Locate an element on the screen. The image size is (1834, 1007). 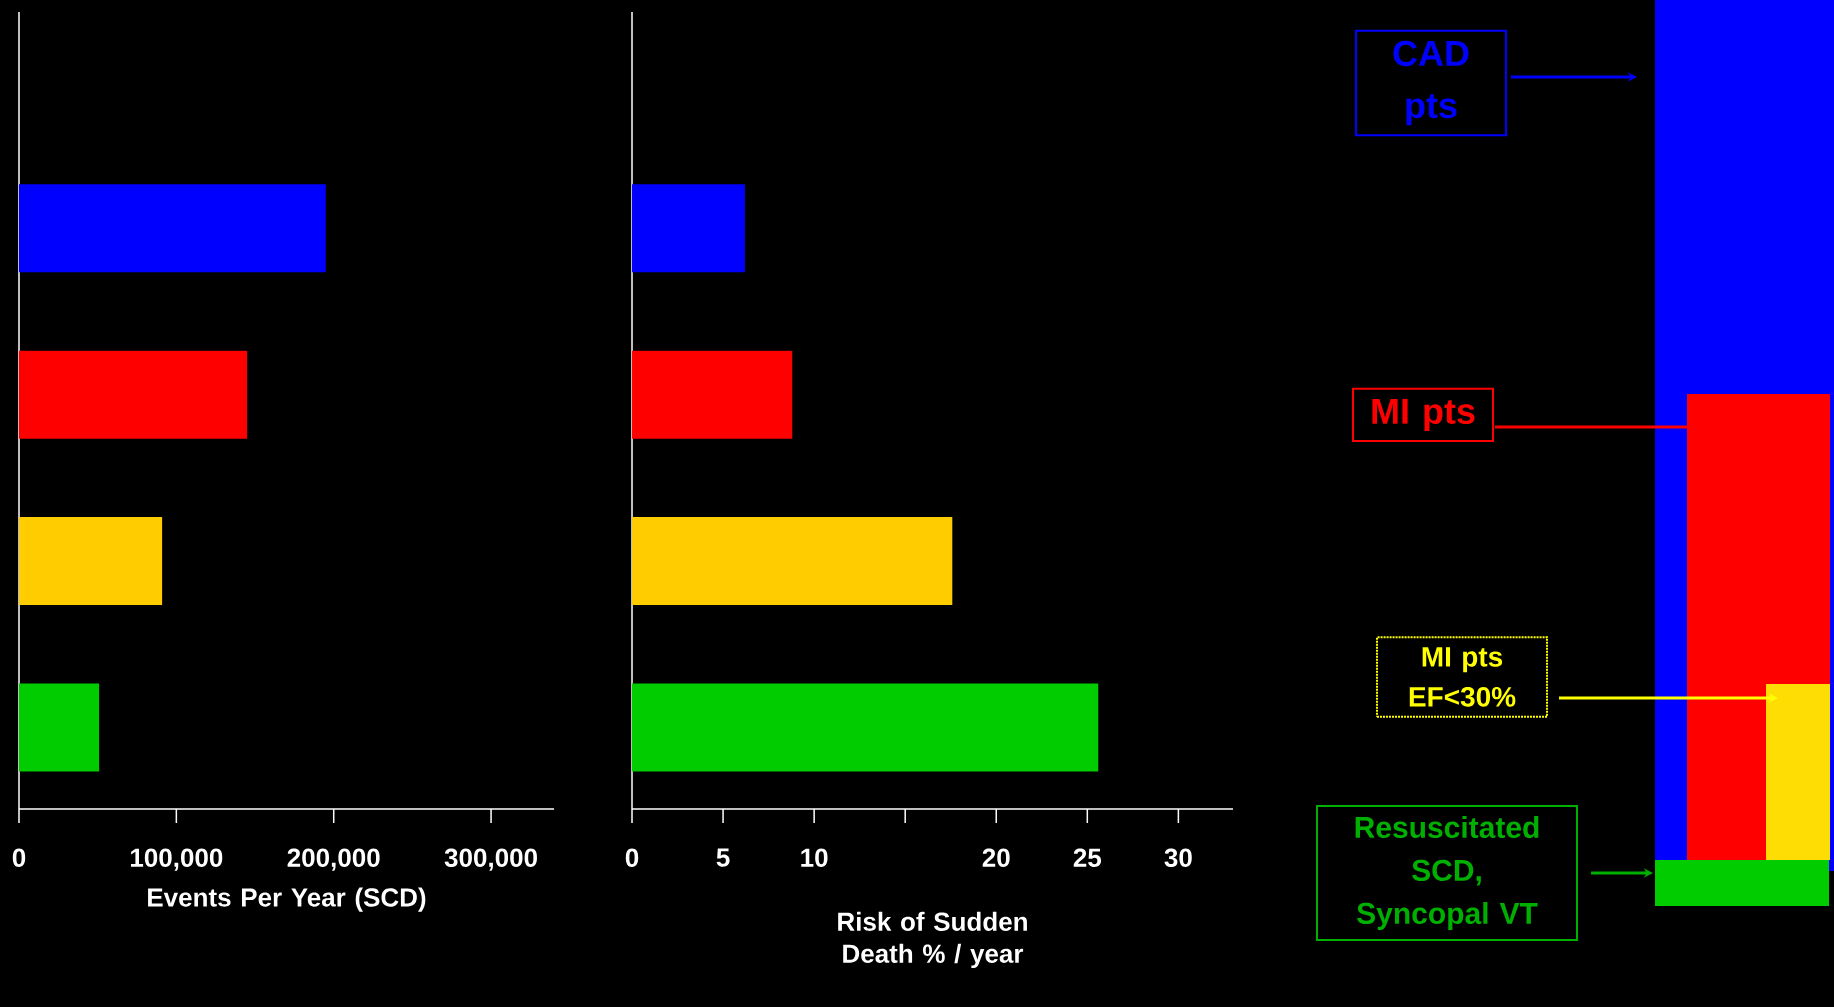
text: Resuscitated SCD, Syncopal VT is located at coordinates (1447, 873).